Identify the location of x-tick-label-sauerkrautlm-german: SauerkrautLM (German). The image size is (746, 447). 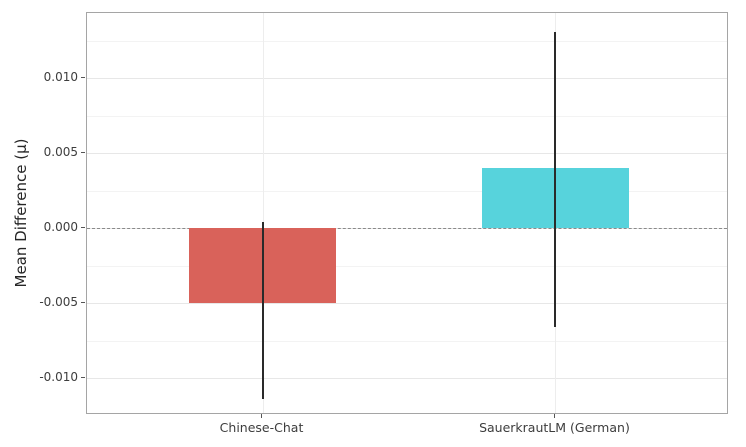
(554, 427).